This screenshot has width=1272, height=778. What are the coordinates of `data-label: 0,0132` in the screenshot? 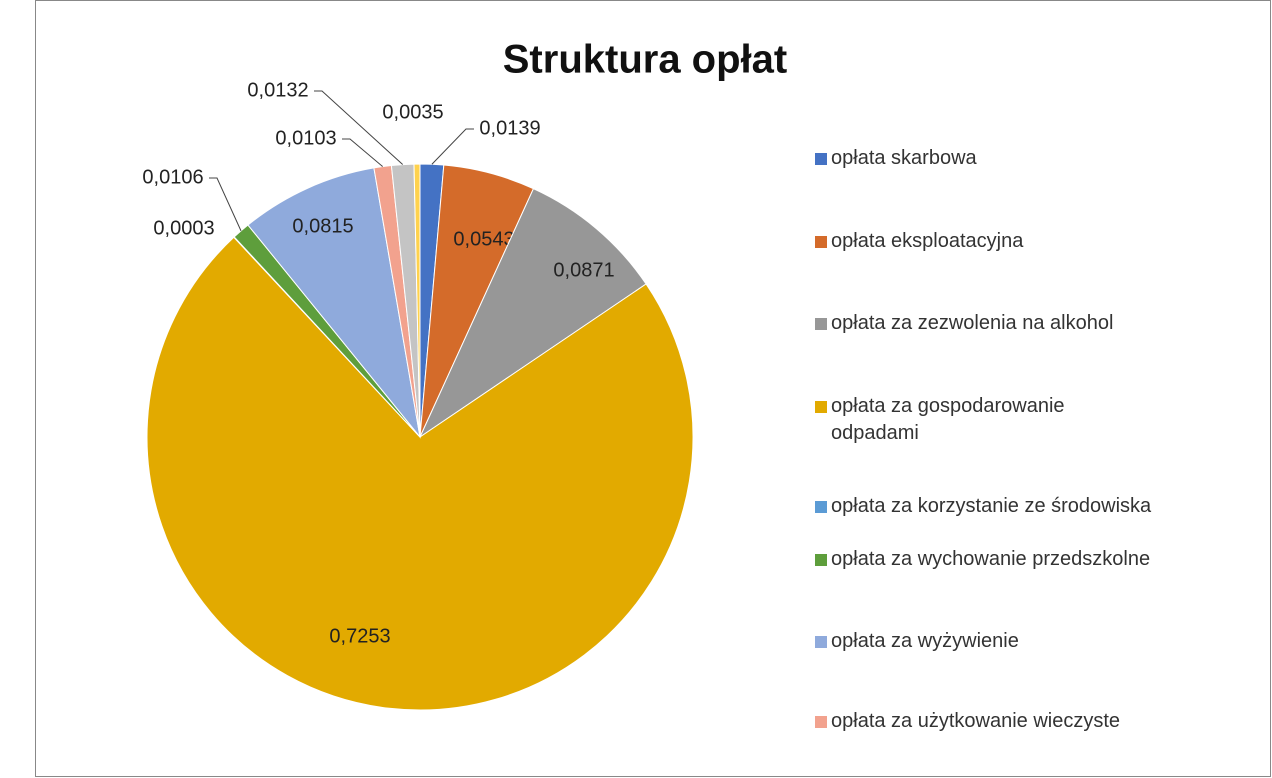 It's located at (277, 90).